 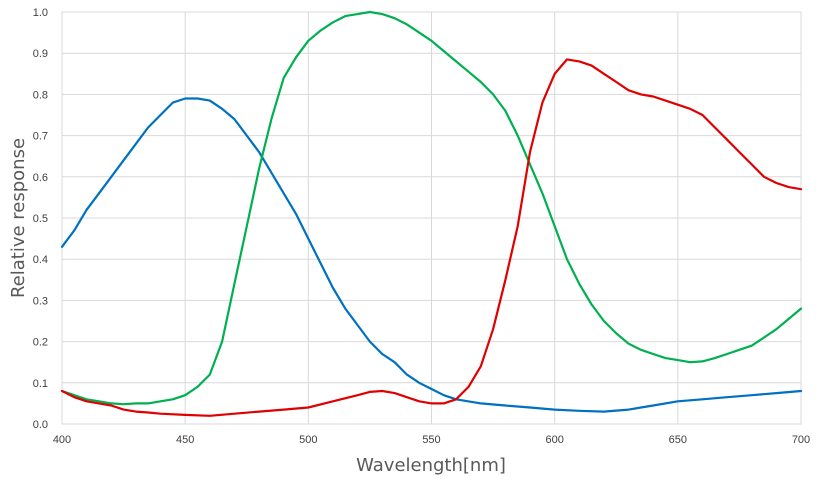 I want to click on x-tick-label: 650, so click(x=678, y=440).